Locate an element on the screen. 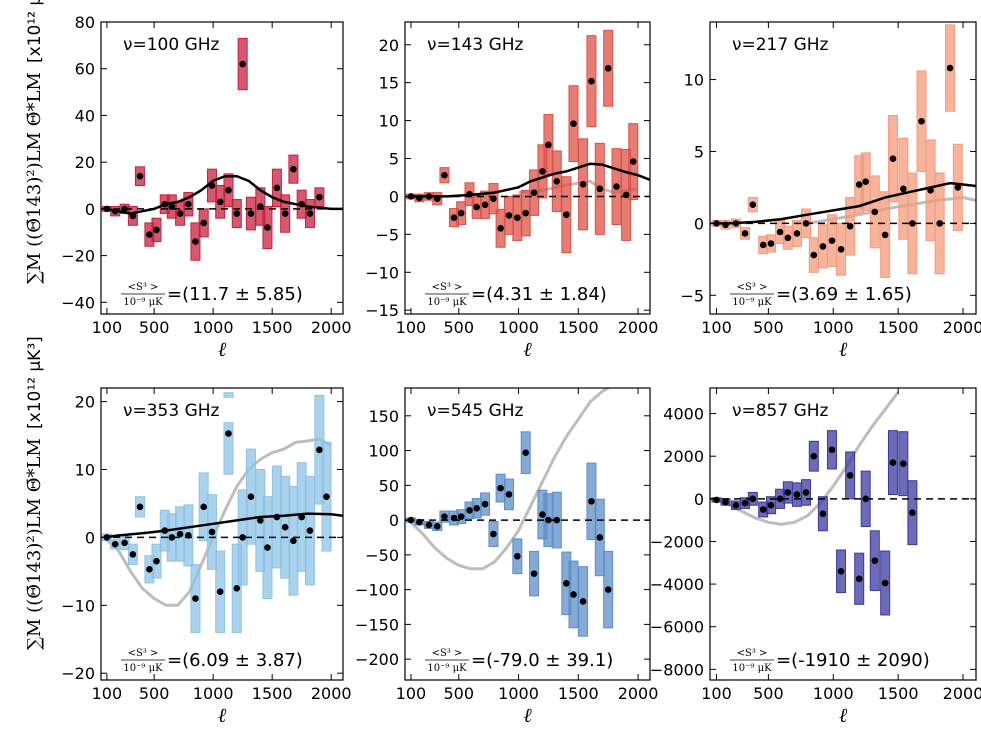 The height and width of the screenshot is (736, 981). y-axis-unit: [x10¹² μK³] is located at coordinates (35, 382).